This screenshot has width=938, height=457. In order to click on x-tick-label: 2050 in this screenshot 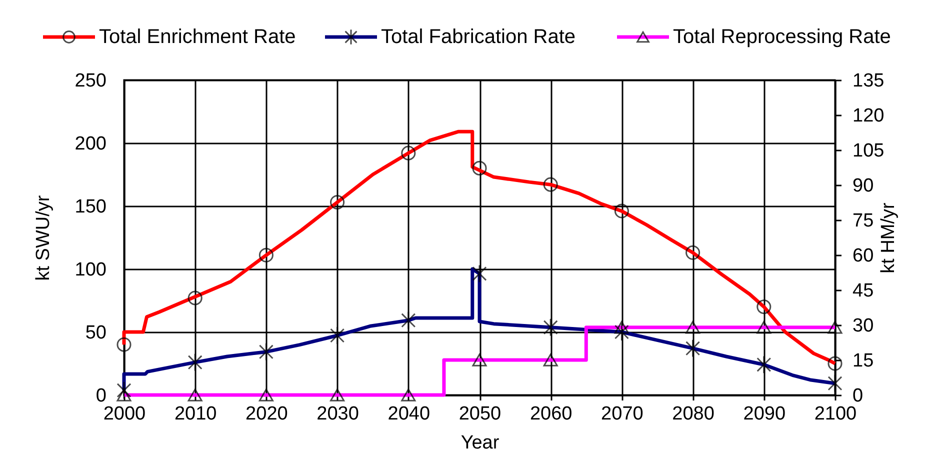, I will do `click(480, 414)`.